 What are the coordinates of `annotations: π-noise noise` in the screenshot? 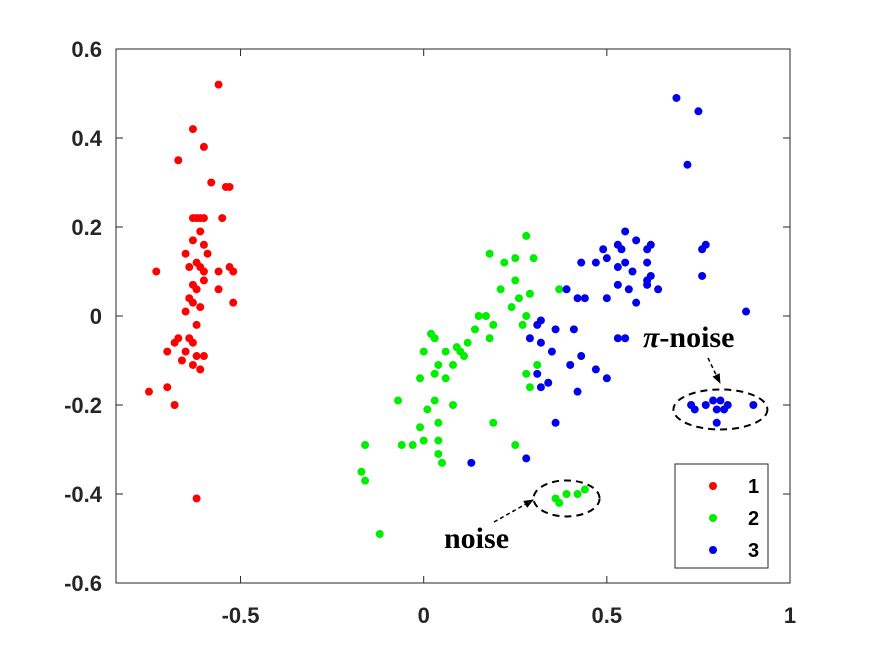 It's located at (606, 438).